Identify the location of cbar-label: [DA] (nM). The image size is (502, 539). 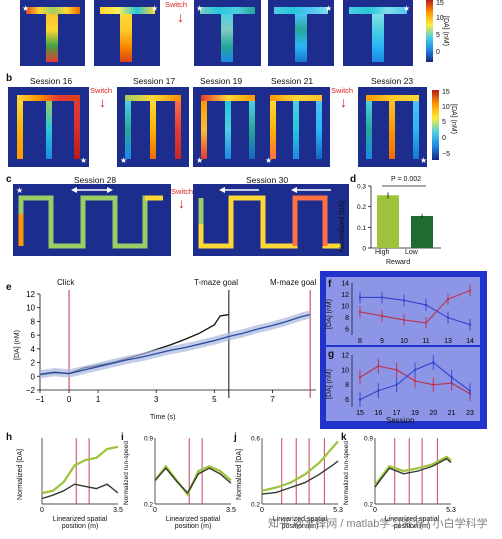
(445, 31).